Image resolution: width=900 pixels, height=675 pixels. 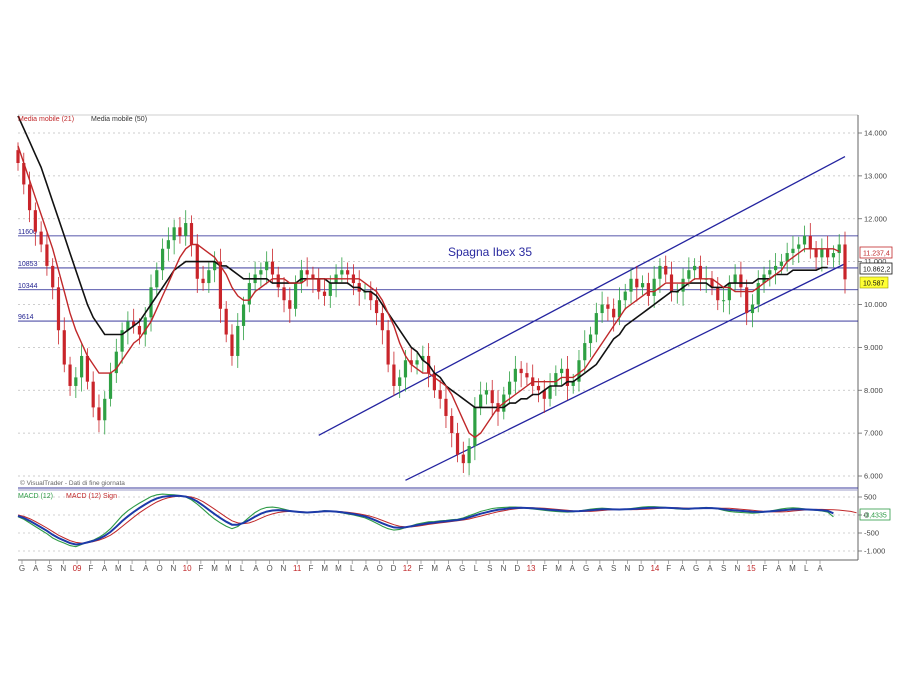 I want to click on macd-sign-legend: MACD (12) Sign, so click(x=91, y=496).